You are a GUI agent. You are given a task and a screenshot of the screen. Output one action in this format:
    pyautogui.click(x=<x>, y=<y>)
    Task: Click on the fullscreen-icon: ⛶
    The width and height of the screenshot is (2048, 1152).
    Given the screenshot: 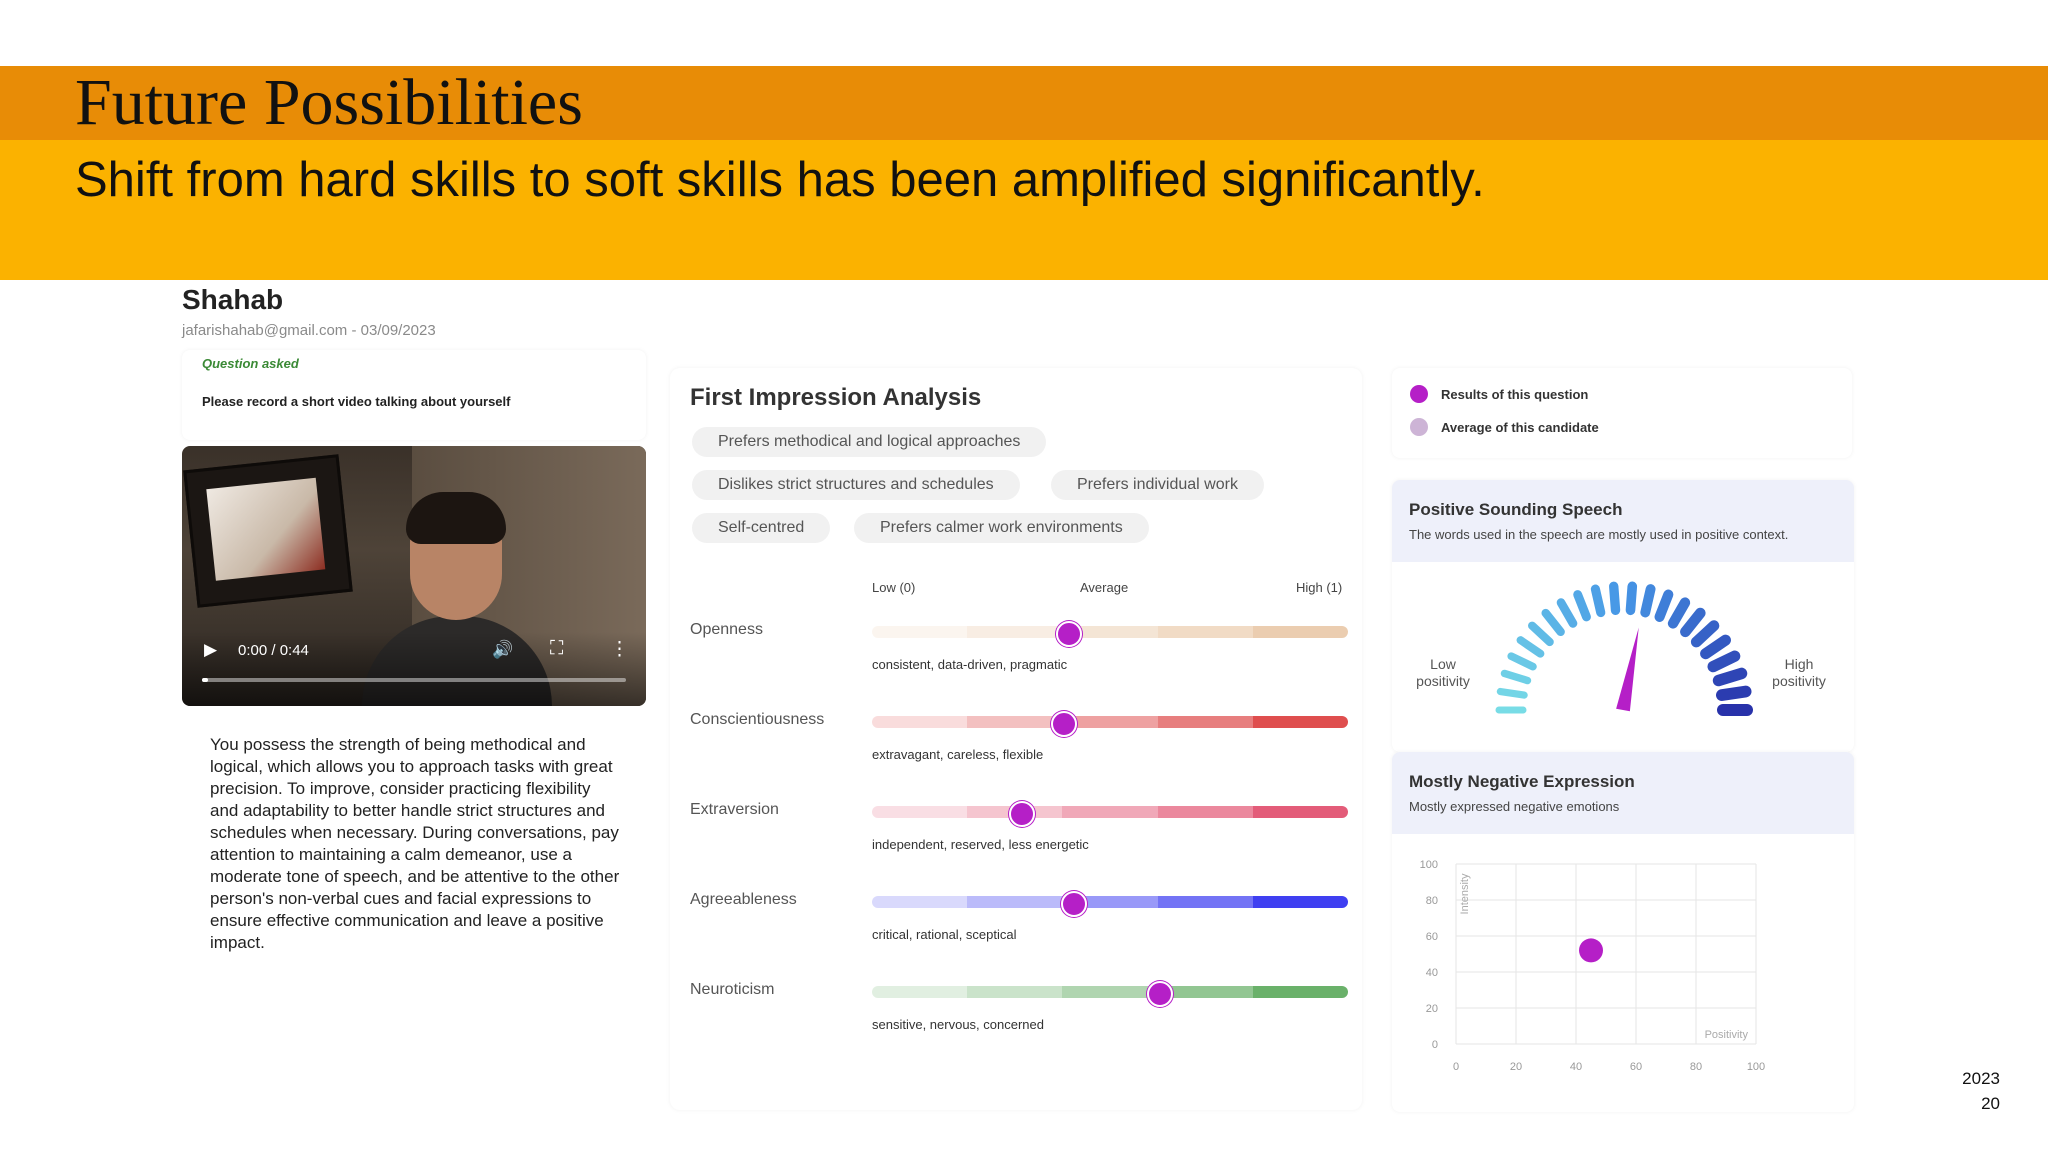 What is the action you would take?
    pyautogui.click(x=557, y=648)
    